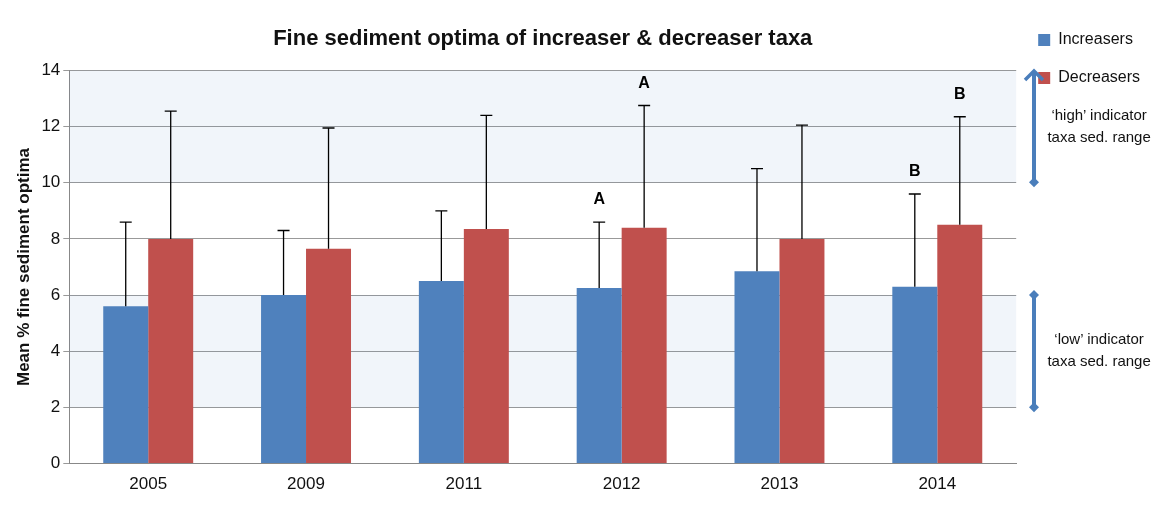 The width and height of the screenshot is (1154, 506). I want to click on band-label: ‘high’ indicator taxa sed. range, so click(1099, 125).